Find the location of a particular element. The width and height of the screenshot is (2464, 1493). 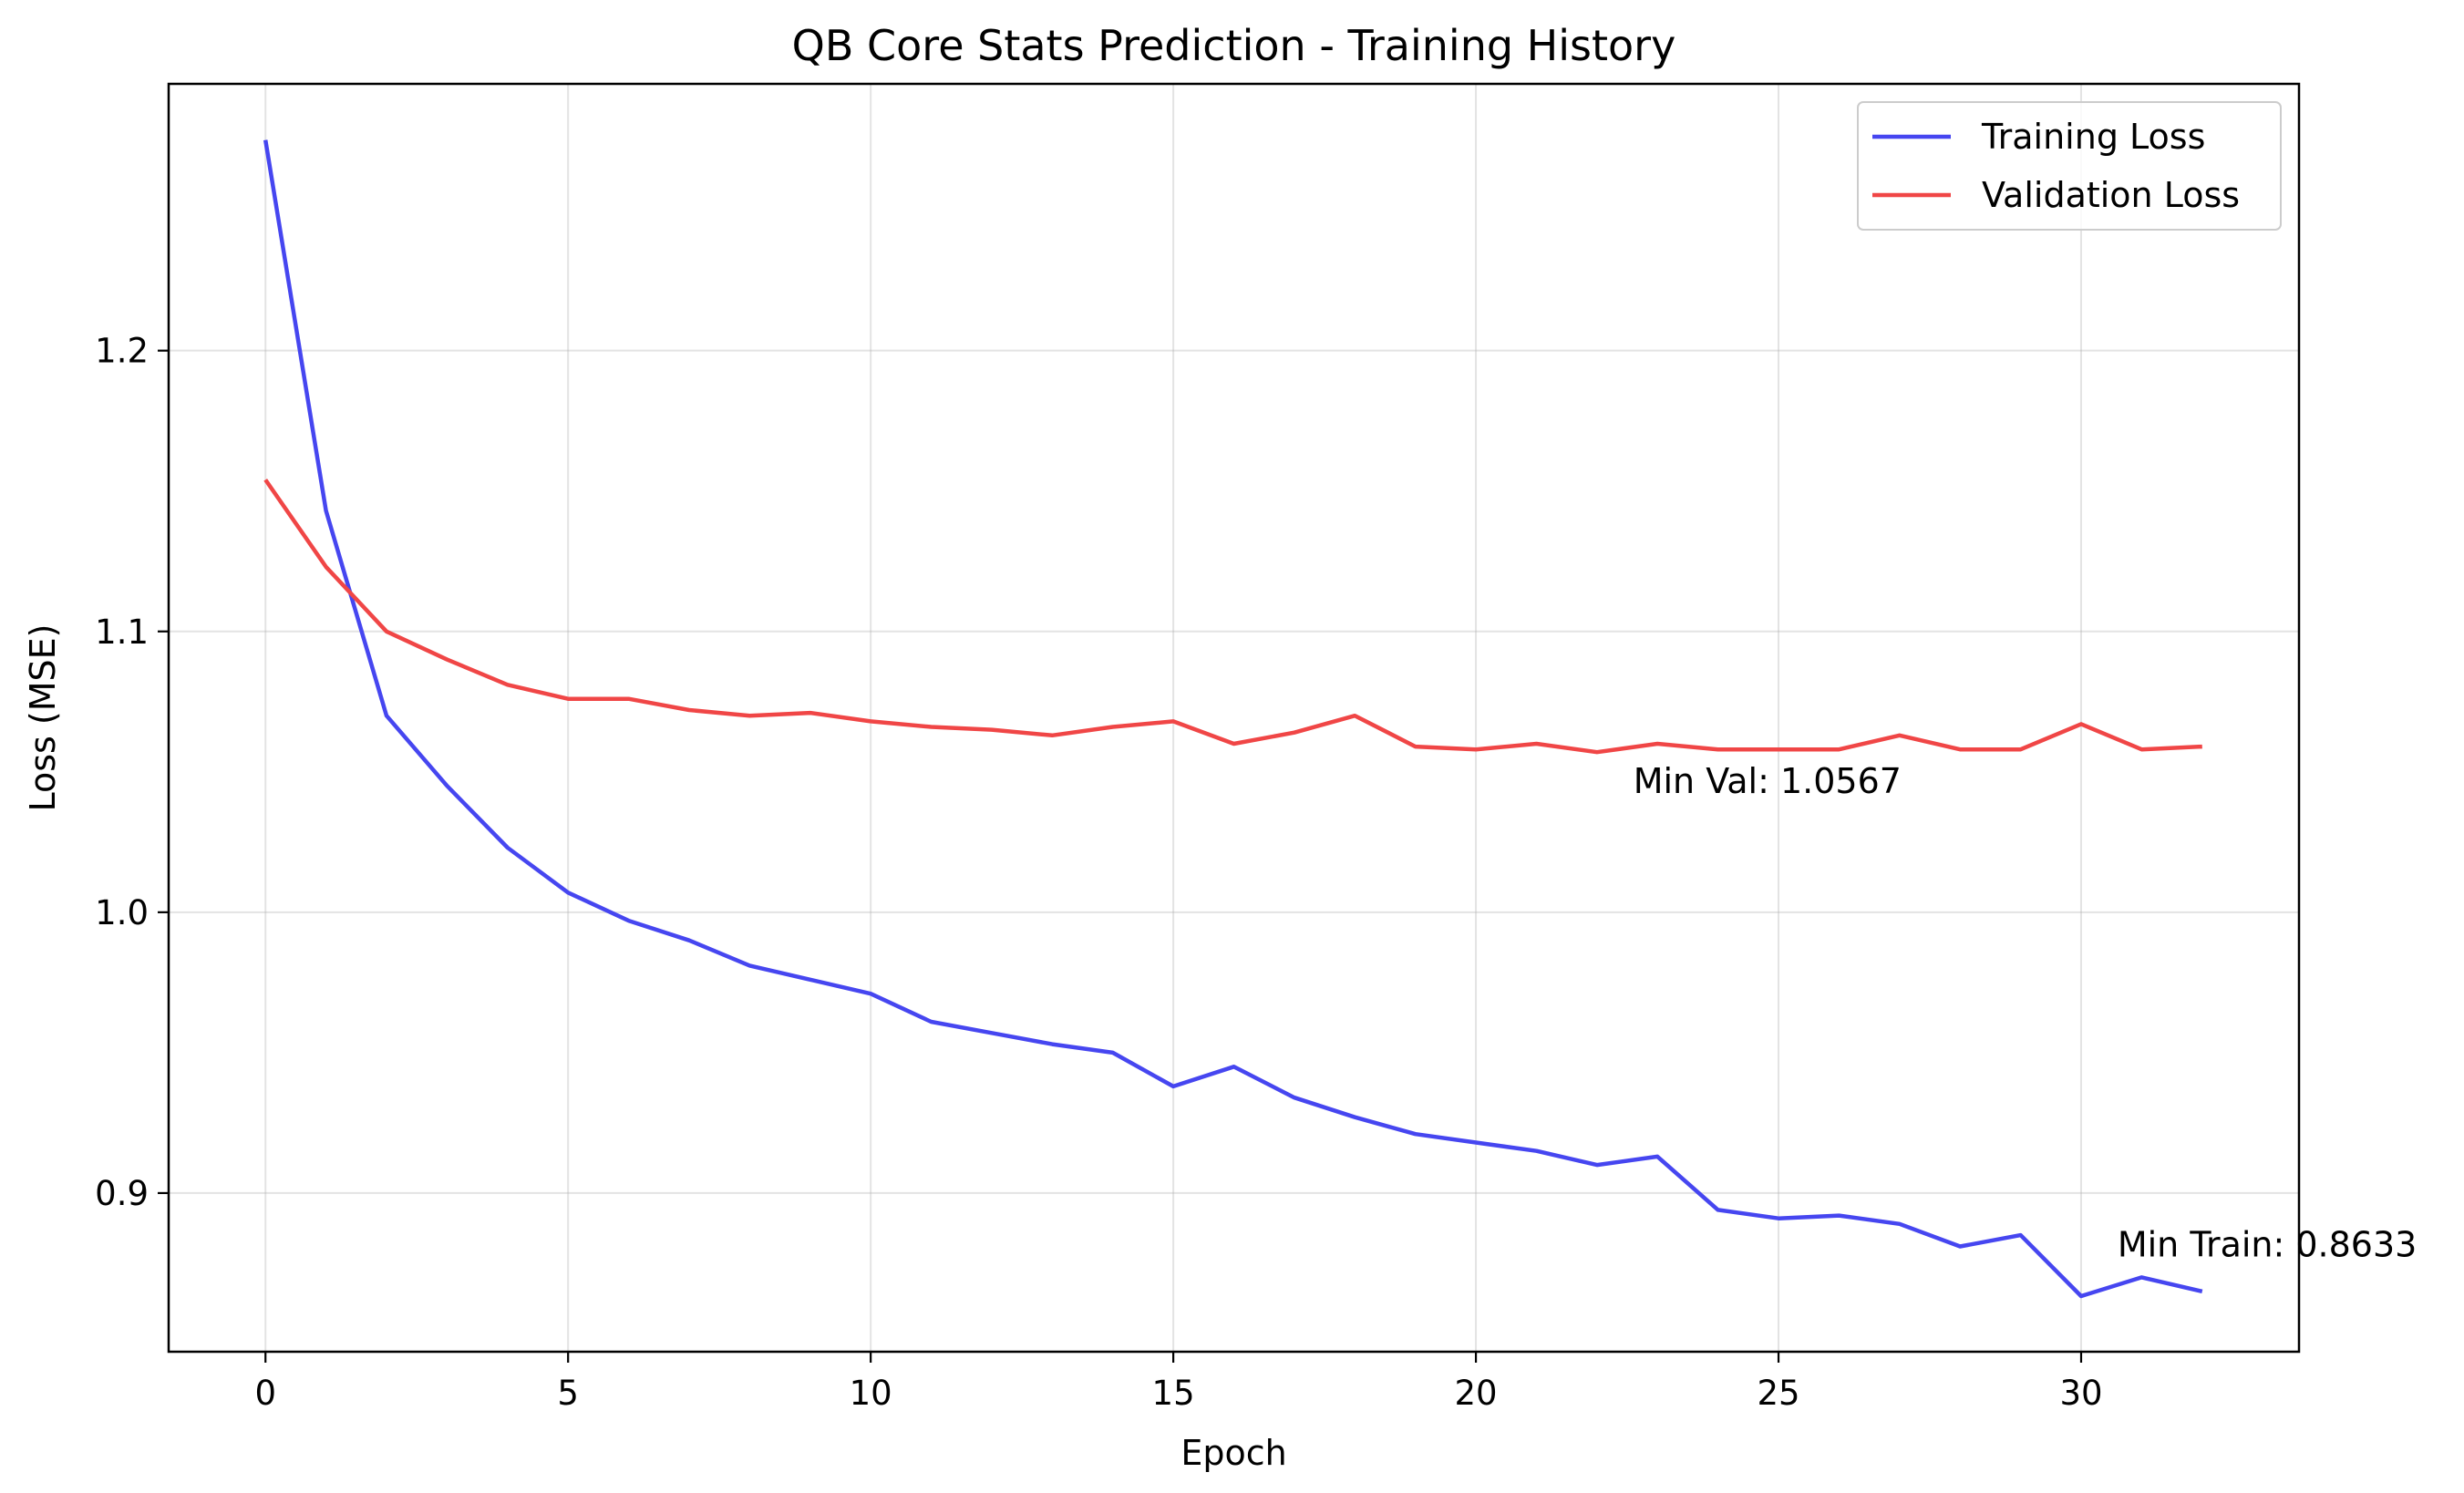

legend: Training Loss Validation Loss is located at coordinates (2069, 166).